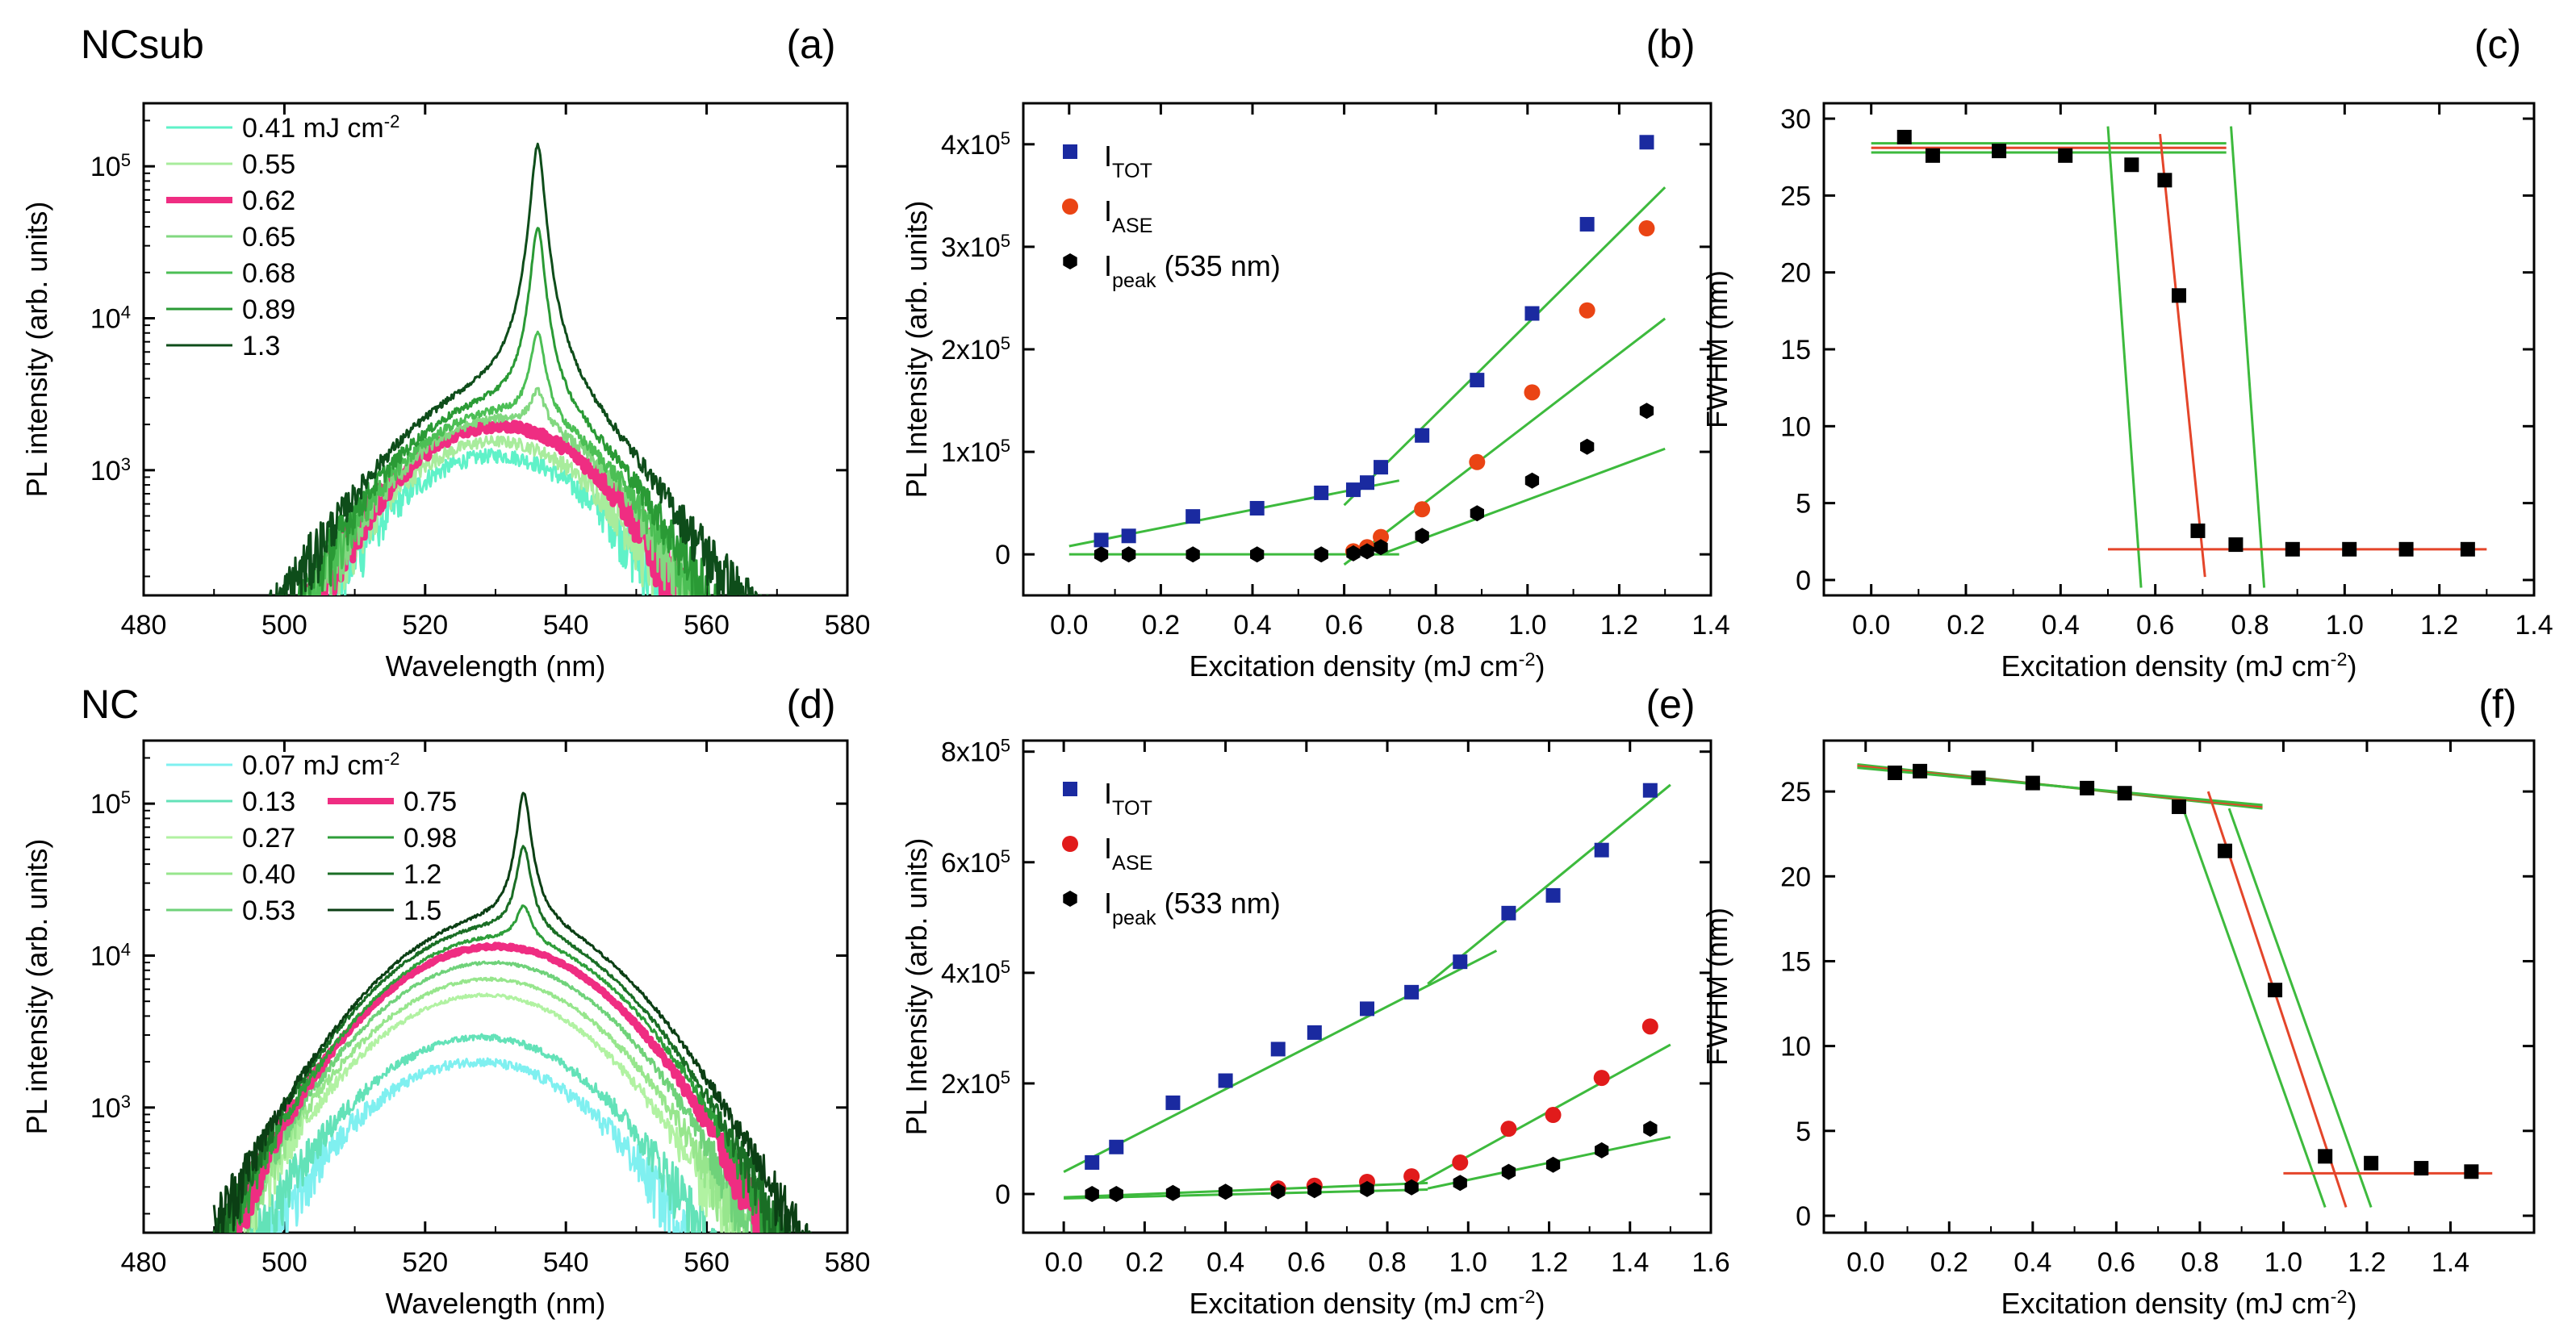  What do you see at coordinates (1670, 704) in the screenshot?
I see `panel-tag: (e)` at bounding box center [1670, 704].